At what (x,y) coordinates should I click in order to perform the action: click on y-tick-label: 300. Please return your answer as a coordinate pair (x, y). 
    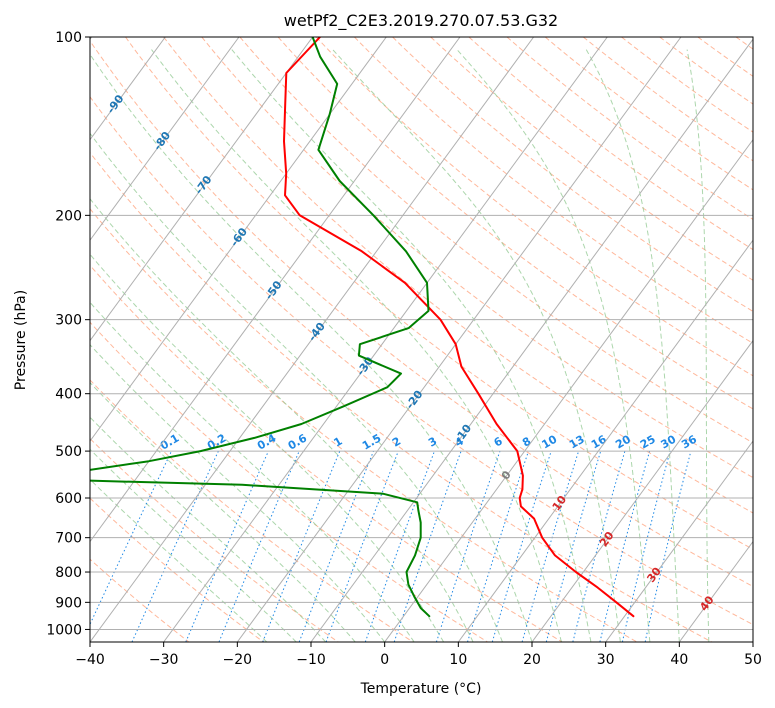
    Looking at the image, I should click on (68, 321).